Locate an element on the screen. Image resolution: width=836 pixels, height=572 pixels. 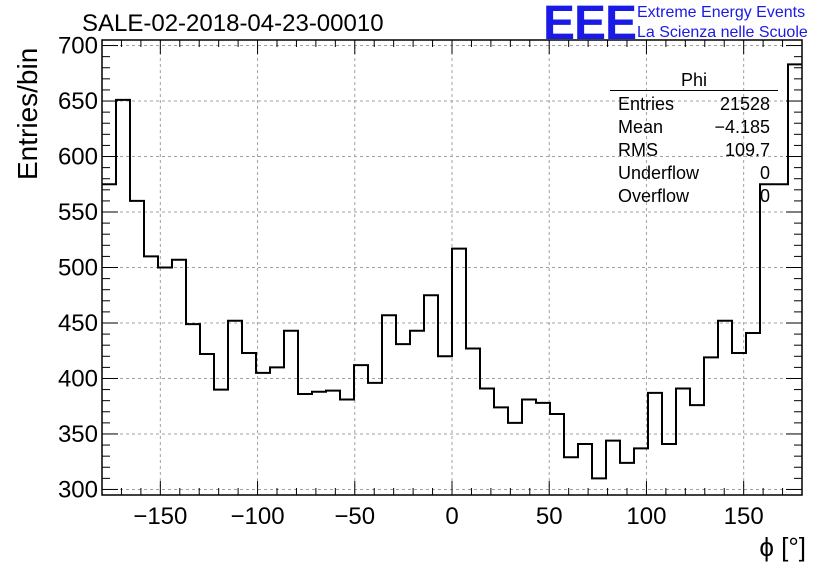
x-tick-label: −150 is located at coordinates (160, 516).